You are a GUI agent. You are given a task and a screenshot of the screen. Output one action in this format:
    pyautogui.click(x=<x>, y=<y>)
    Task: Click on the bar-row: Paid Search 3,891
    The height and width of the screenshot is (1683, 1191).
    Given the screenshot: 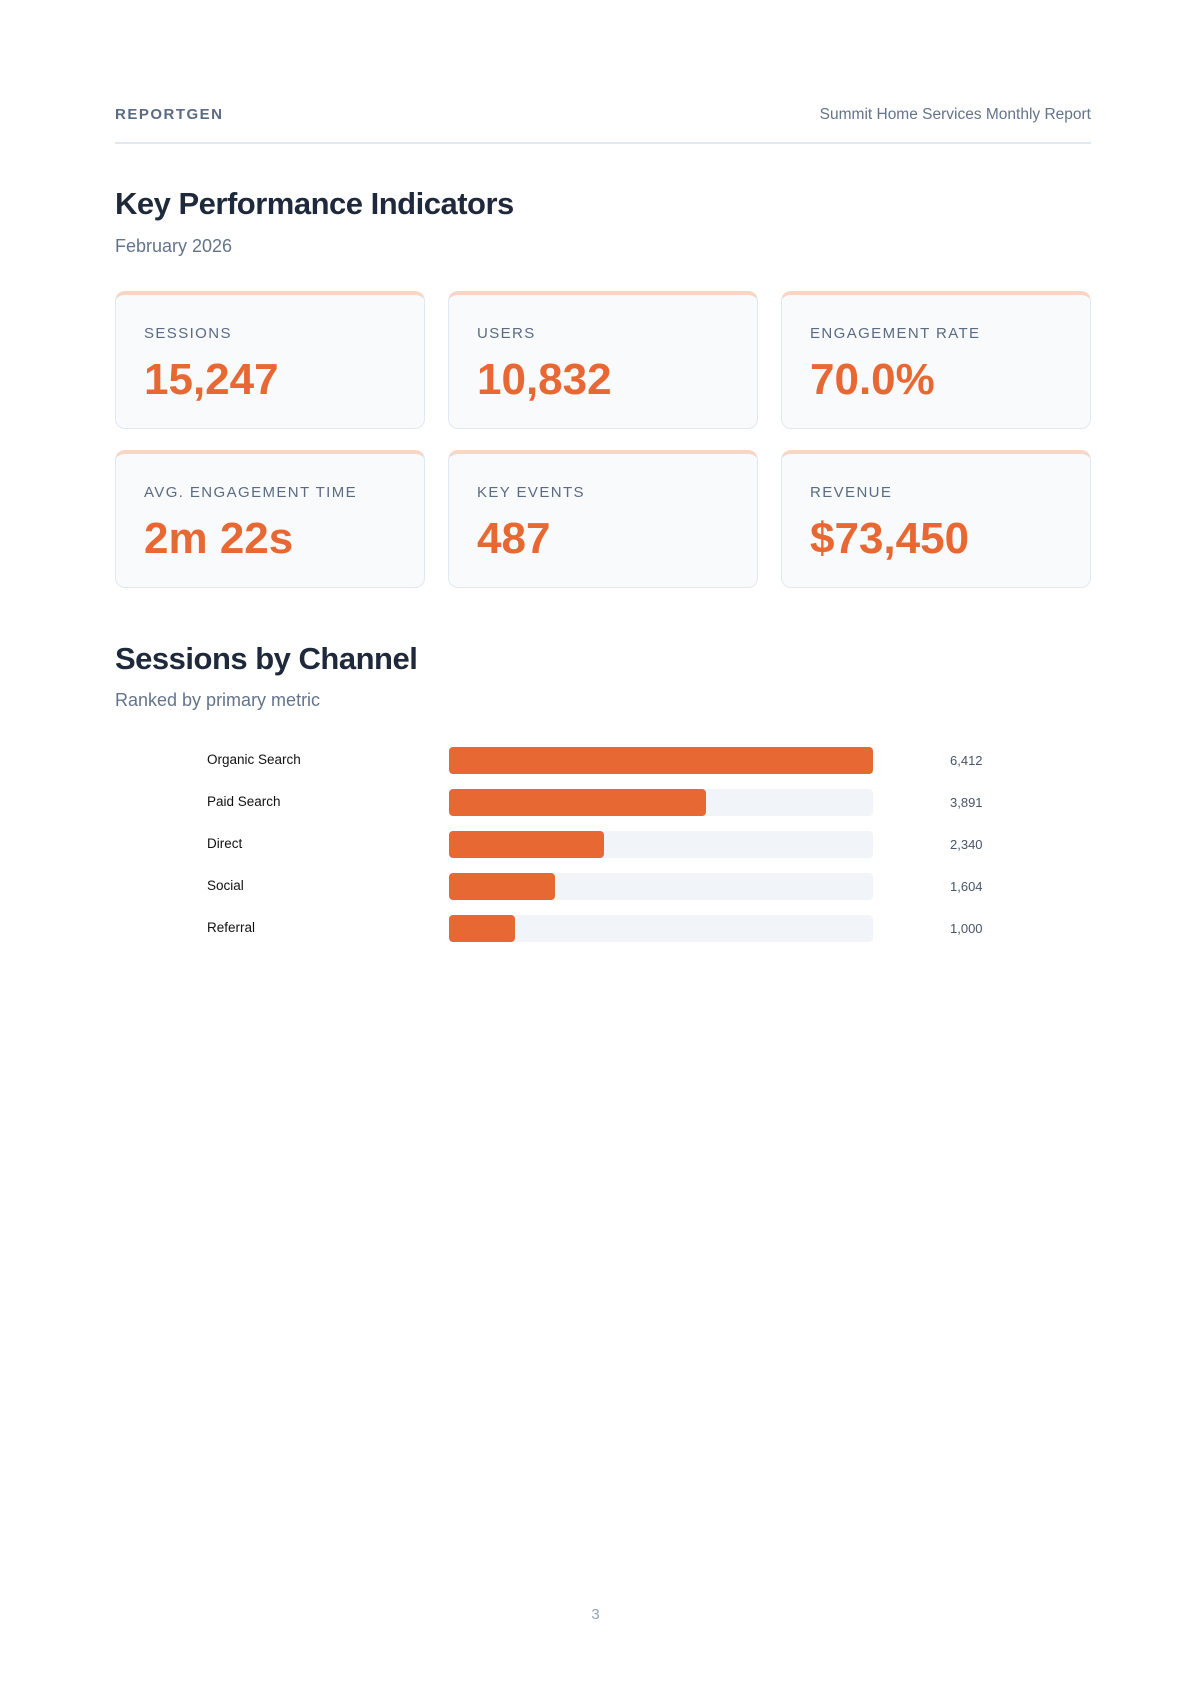 What is the action you would take?
    pyautogui.click(x=595, y=802)
    